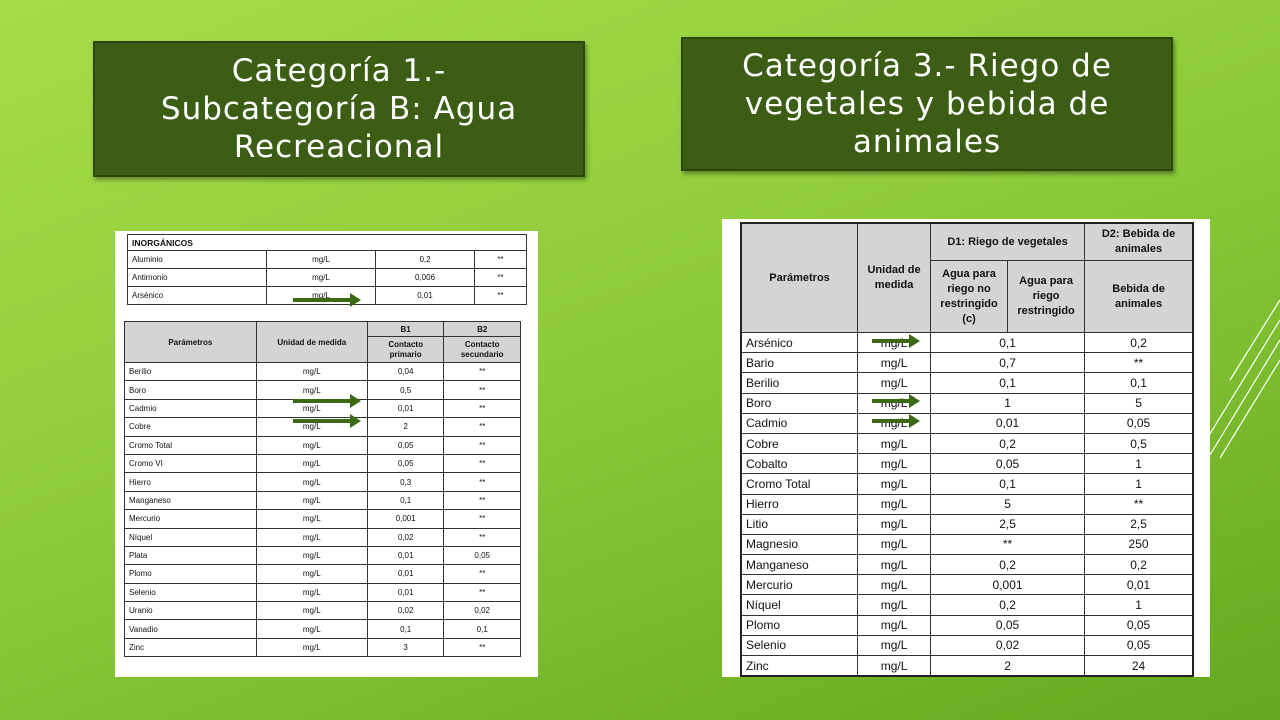 The image size is (1280, 720). I want to click on table-row: Zinc mg/L 3 **, so click(322, 647).